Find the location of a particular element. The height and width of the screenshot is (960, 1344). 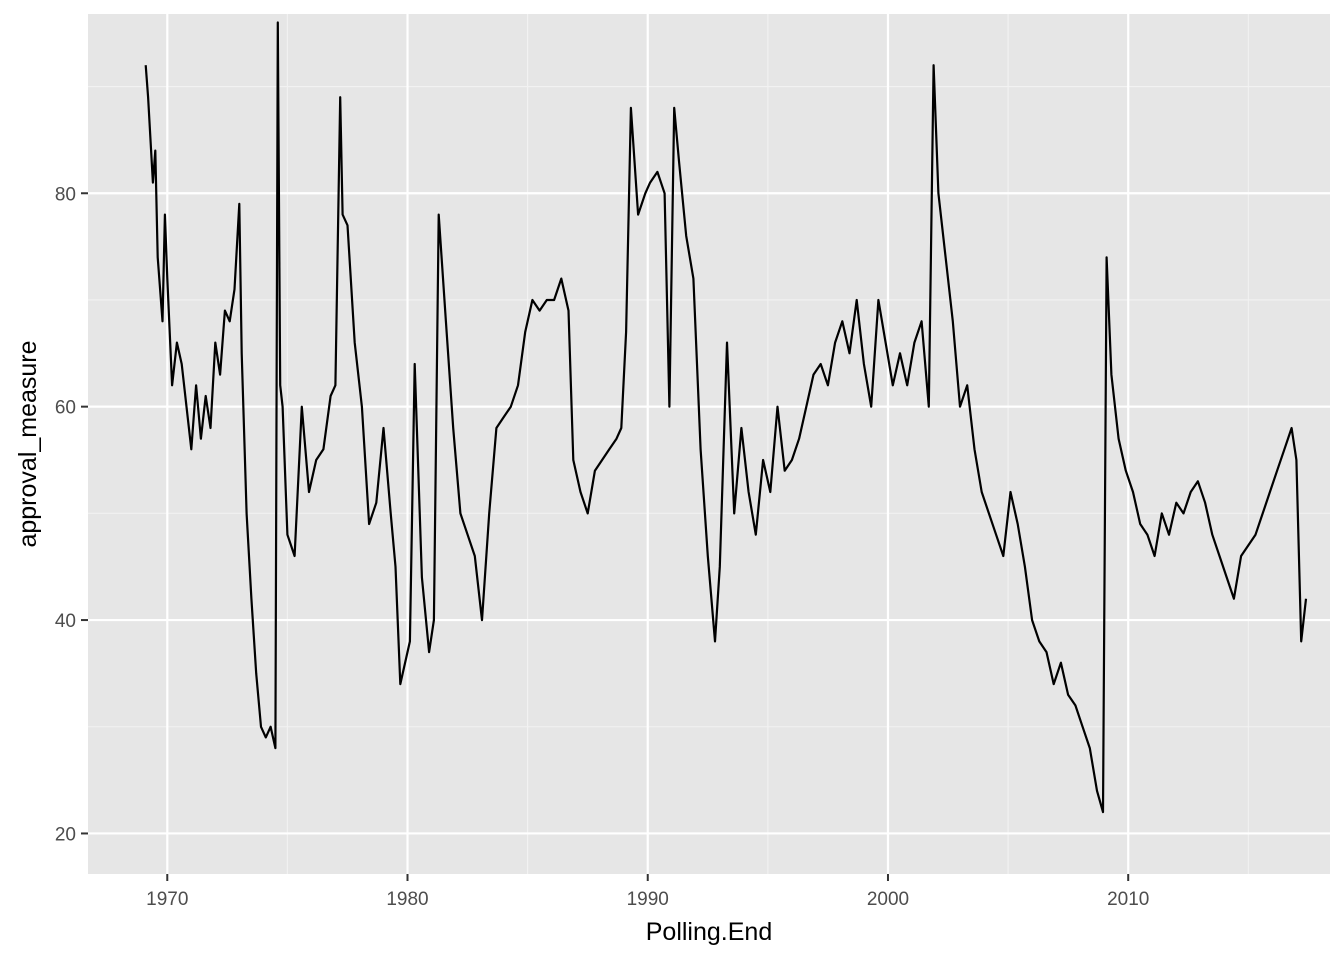

y-tick-label: 40 is located at coordinates (65, 621).